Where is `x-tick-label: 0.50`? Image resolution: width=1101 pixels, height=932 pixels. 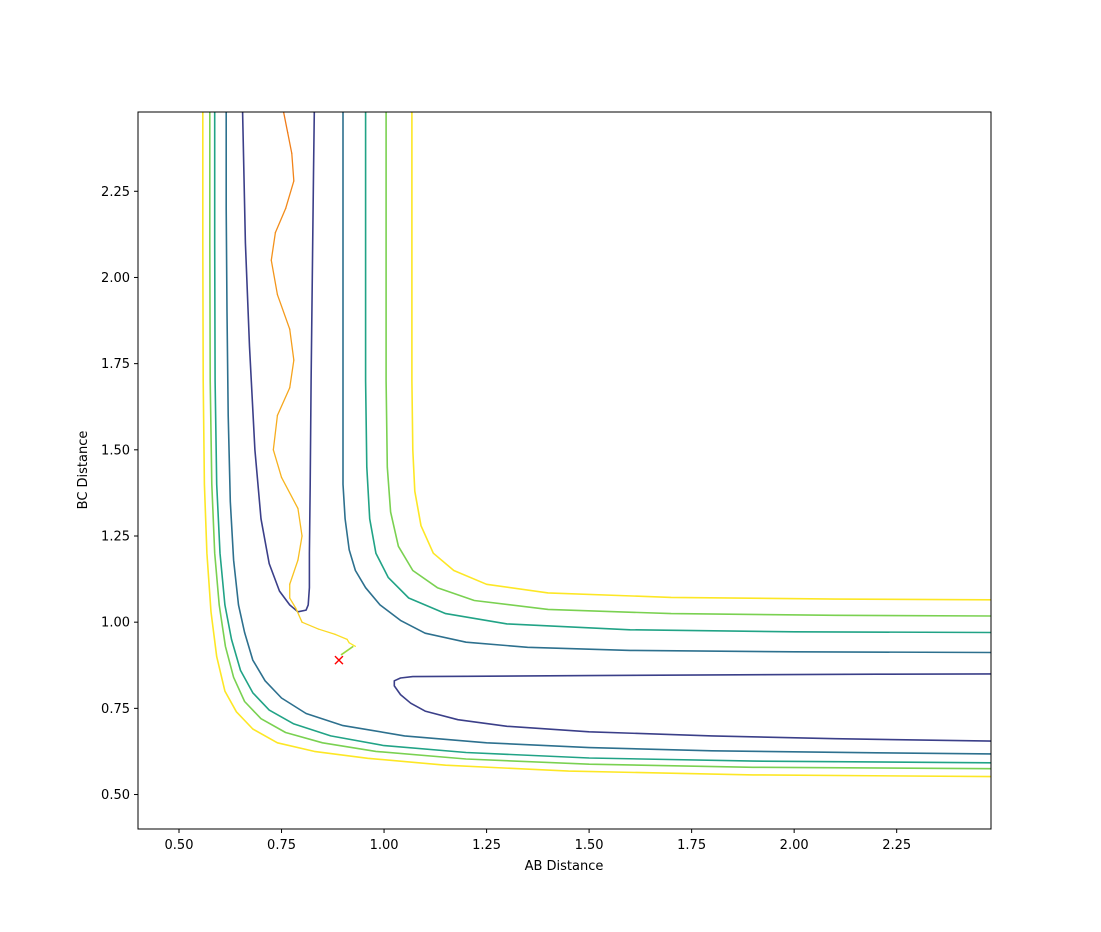
x-tick-label: 0.50 is located at coordinates (179, 845).